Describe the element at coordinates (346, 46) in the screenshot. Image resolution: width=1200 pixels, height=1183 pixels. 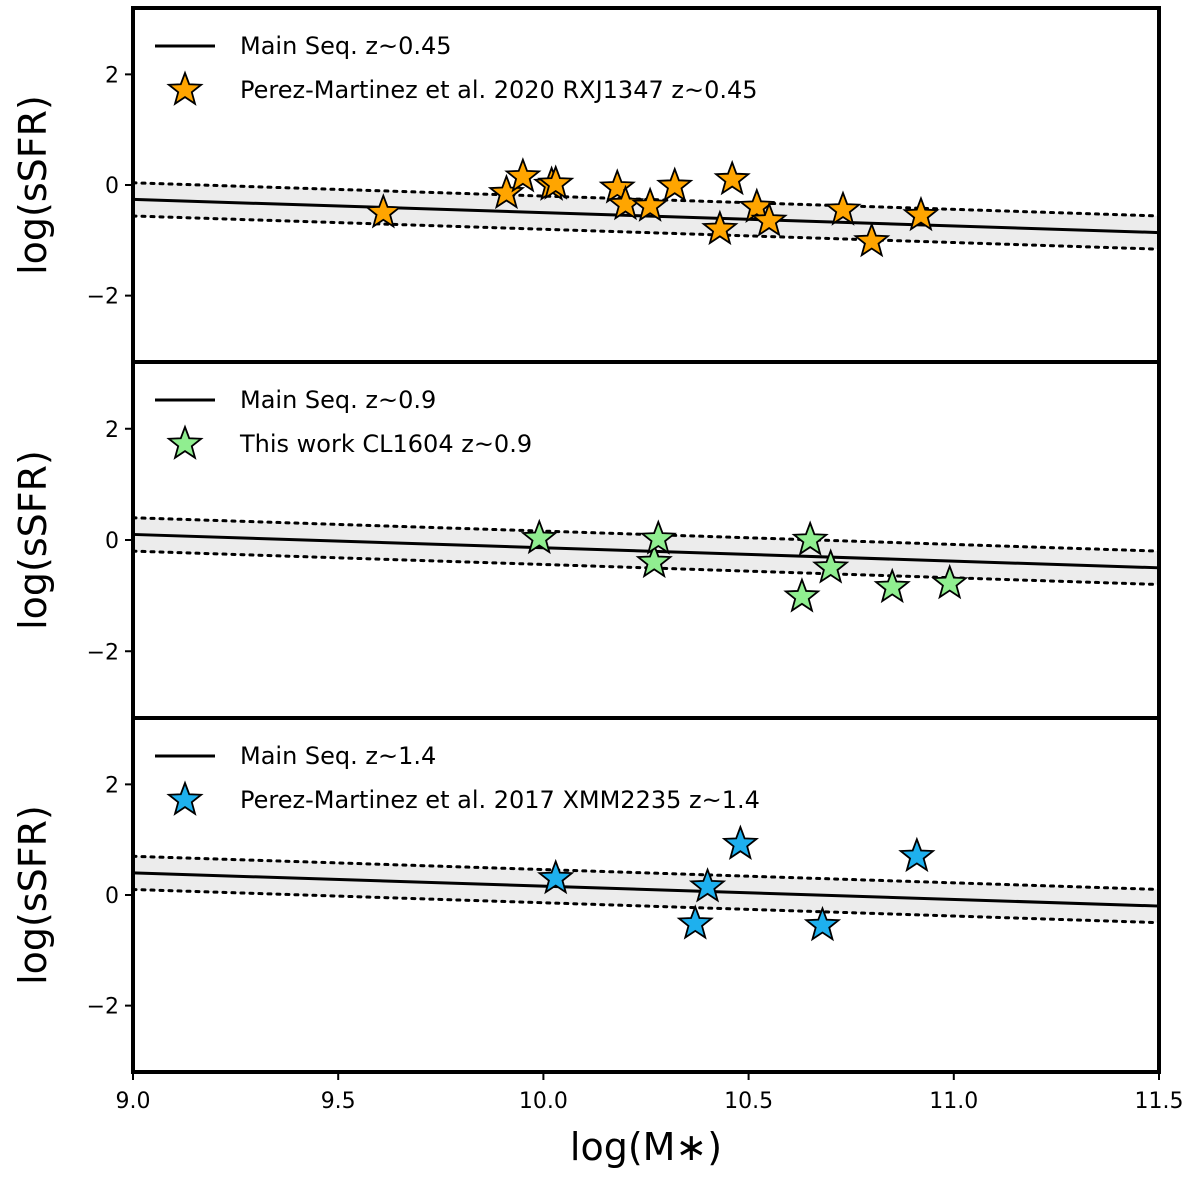
I see `legend-label-main-sequence: Main Seq. z~0.45` at that location.